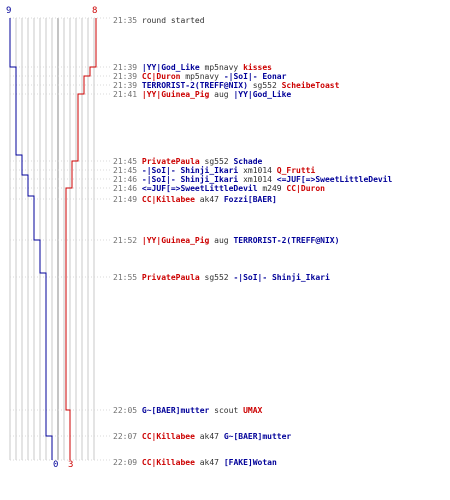 The image size is (450, 500). Describe the element at coordinates (125, 20) in the screenshot. I see `event-time: 21:35` at that location.